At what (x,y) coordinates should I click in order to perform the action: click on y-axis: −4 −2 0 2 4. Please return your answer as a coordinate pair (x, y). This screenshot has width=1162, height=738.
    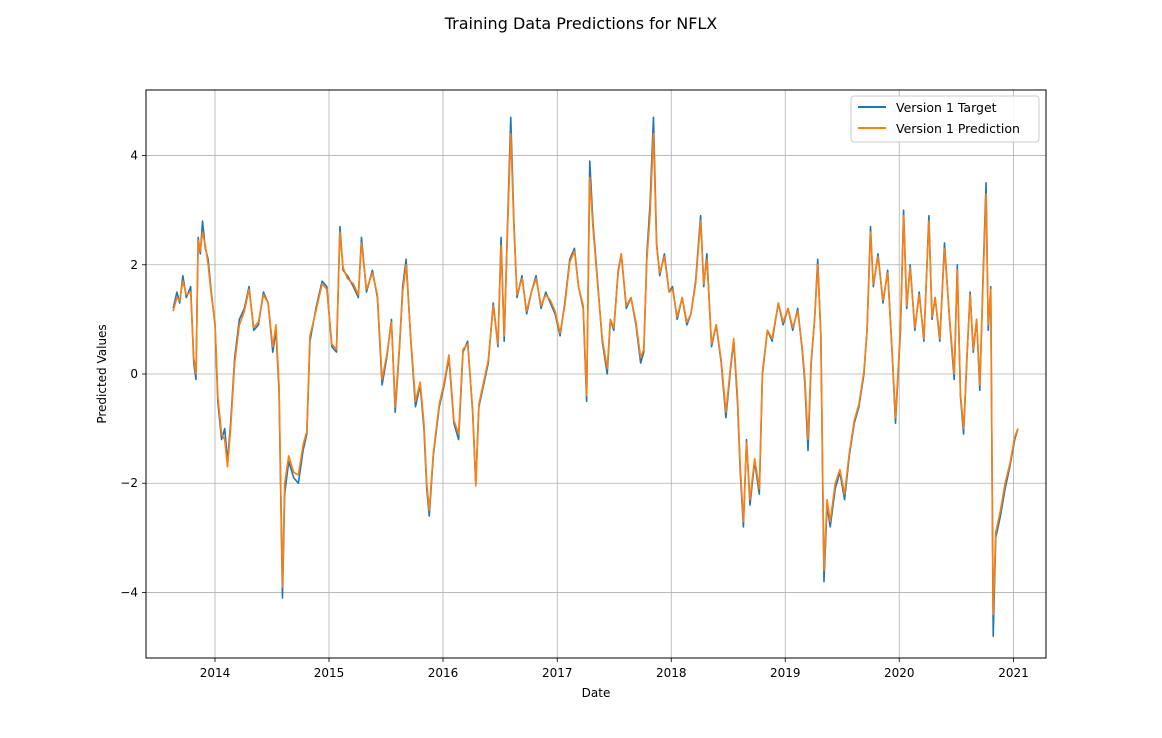
    Looking at the image, I should click on (133, 374).